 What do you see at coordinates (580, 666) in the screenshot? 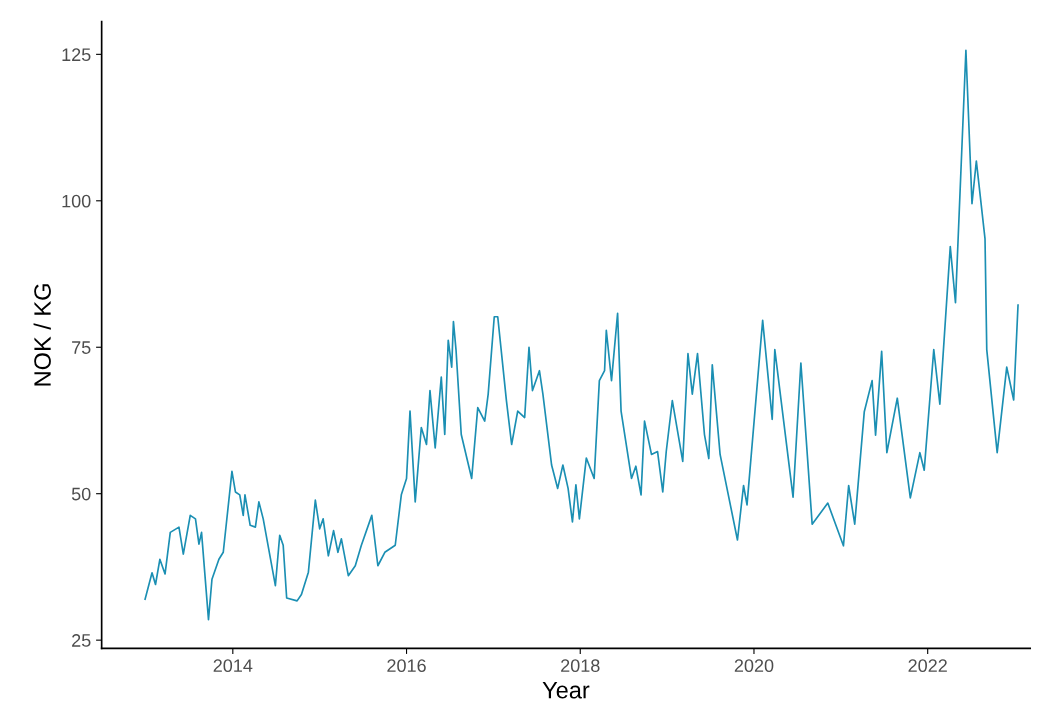
I see `x-tick-label: 2018` at bounding box center [580, 666].